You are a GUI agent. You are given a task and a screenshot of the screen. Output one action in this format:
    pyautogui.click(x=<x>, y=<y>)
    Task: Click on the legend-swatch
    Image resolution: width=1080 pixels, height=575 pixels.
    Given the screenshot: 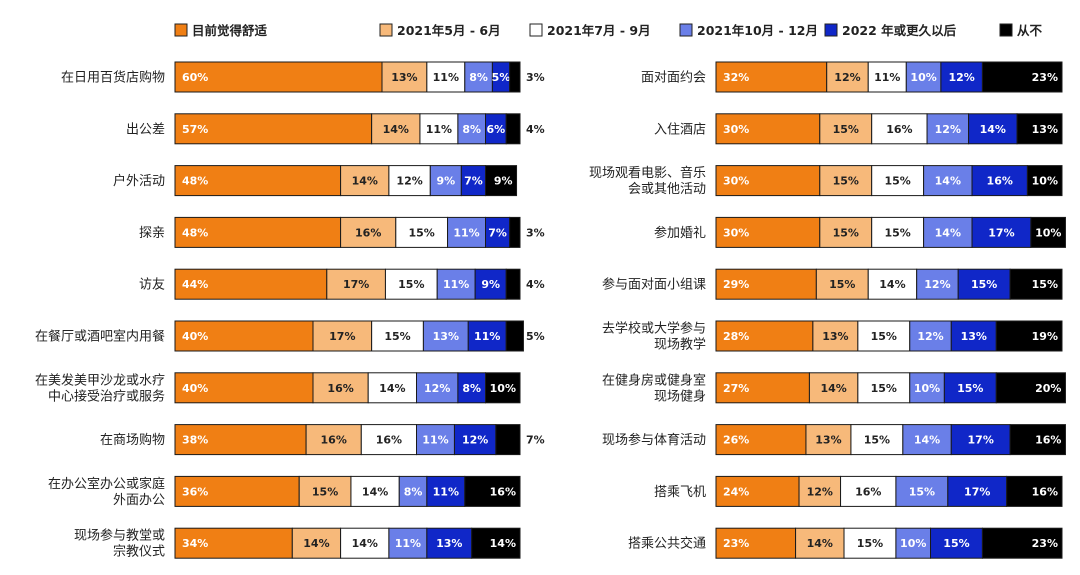 What is the action you would take?
    pyautogui.click(x=536, y=30)
    